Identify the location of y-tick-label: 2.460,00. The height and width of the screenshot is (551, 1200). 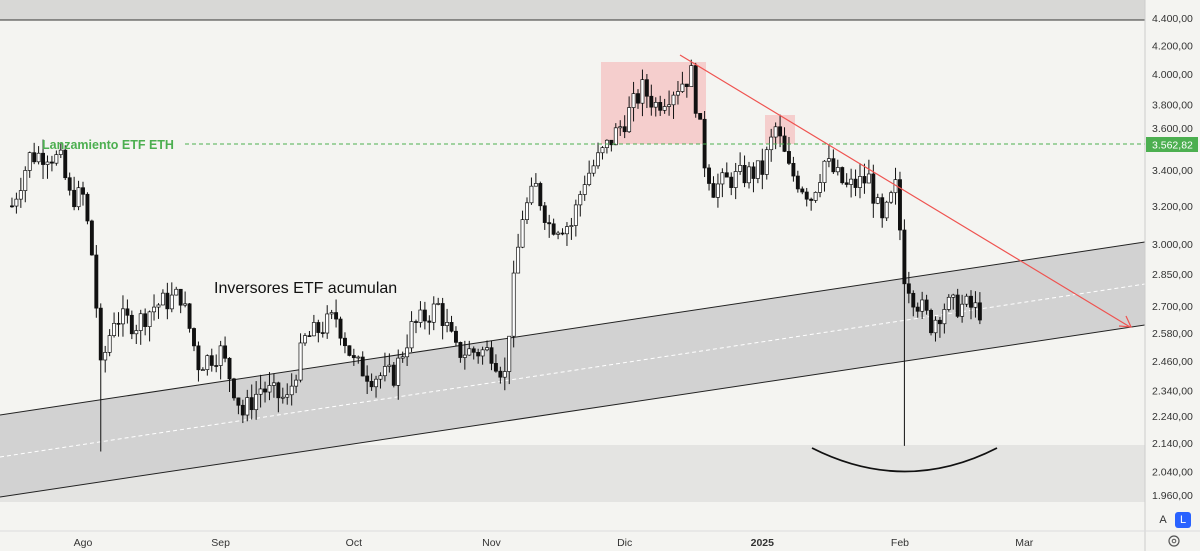
(1172, 362).